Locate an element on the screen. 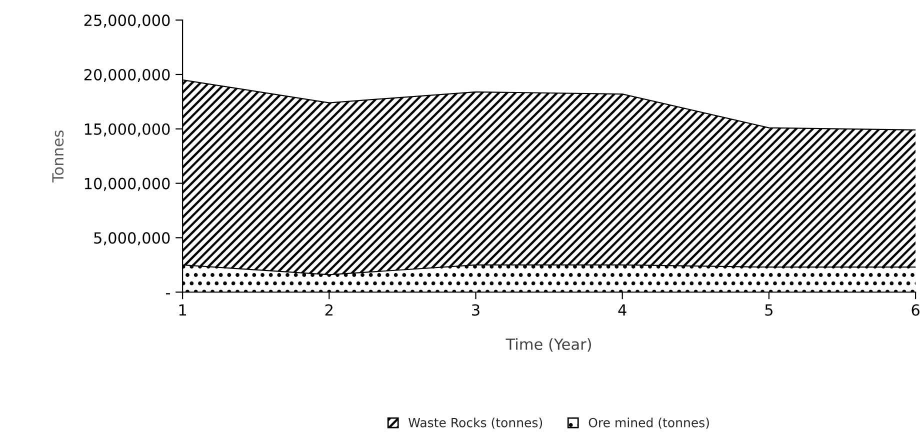 This screenshot has height=446, width=922. y-tick-label: 20,000,000 is located at coordinates (127, 75).